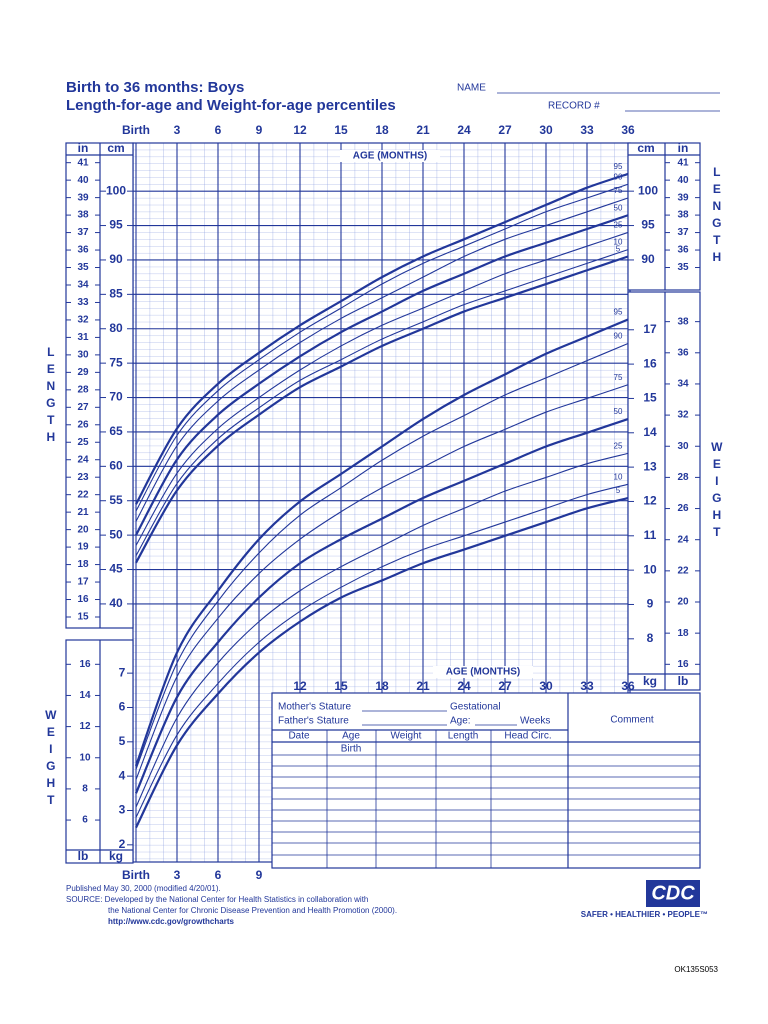 Image resolution: width=768 pixels, height=1024 pixels. What do you see at coordinates (313, 721) in the screenshot?
I see `form-label: Father's Stature` at bounding box center [313, 721].